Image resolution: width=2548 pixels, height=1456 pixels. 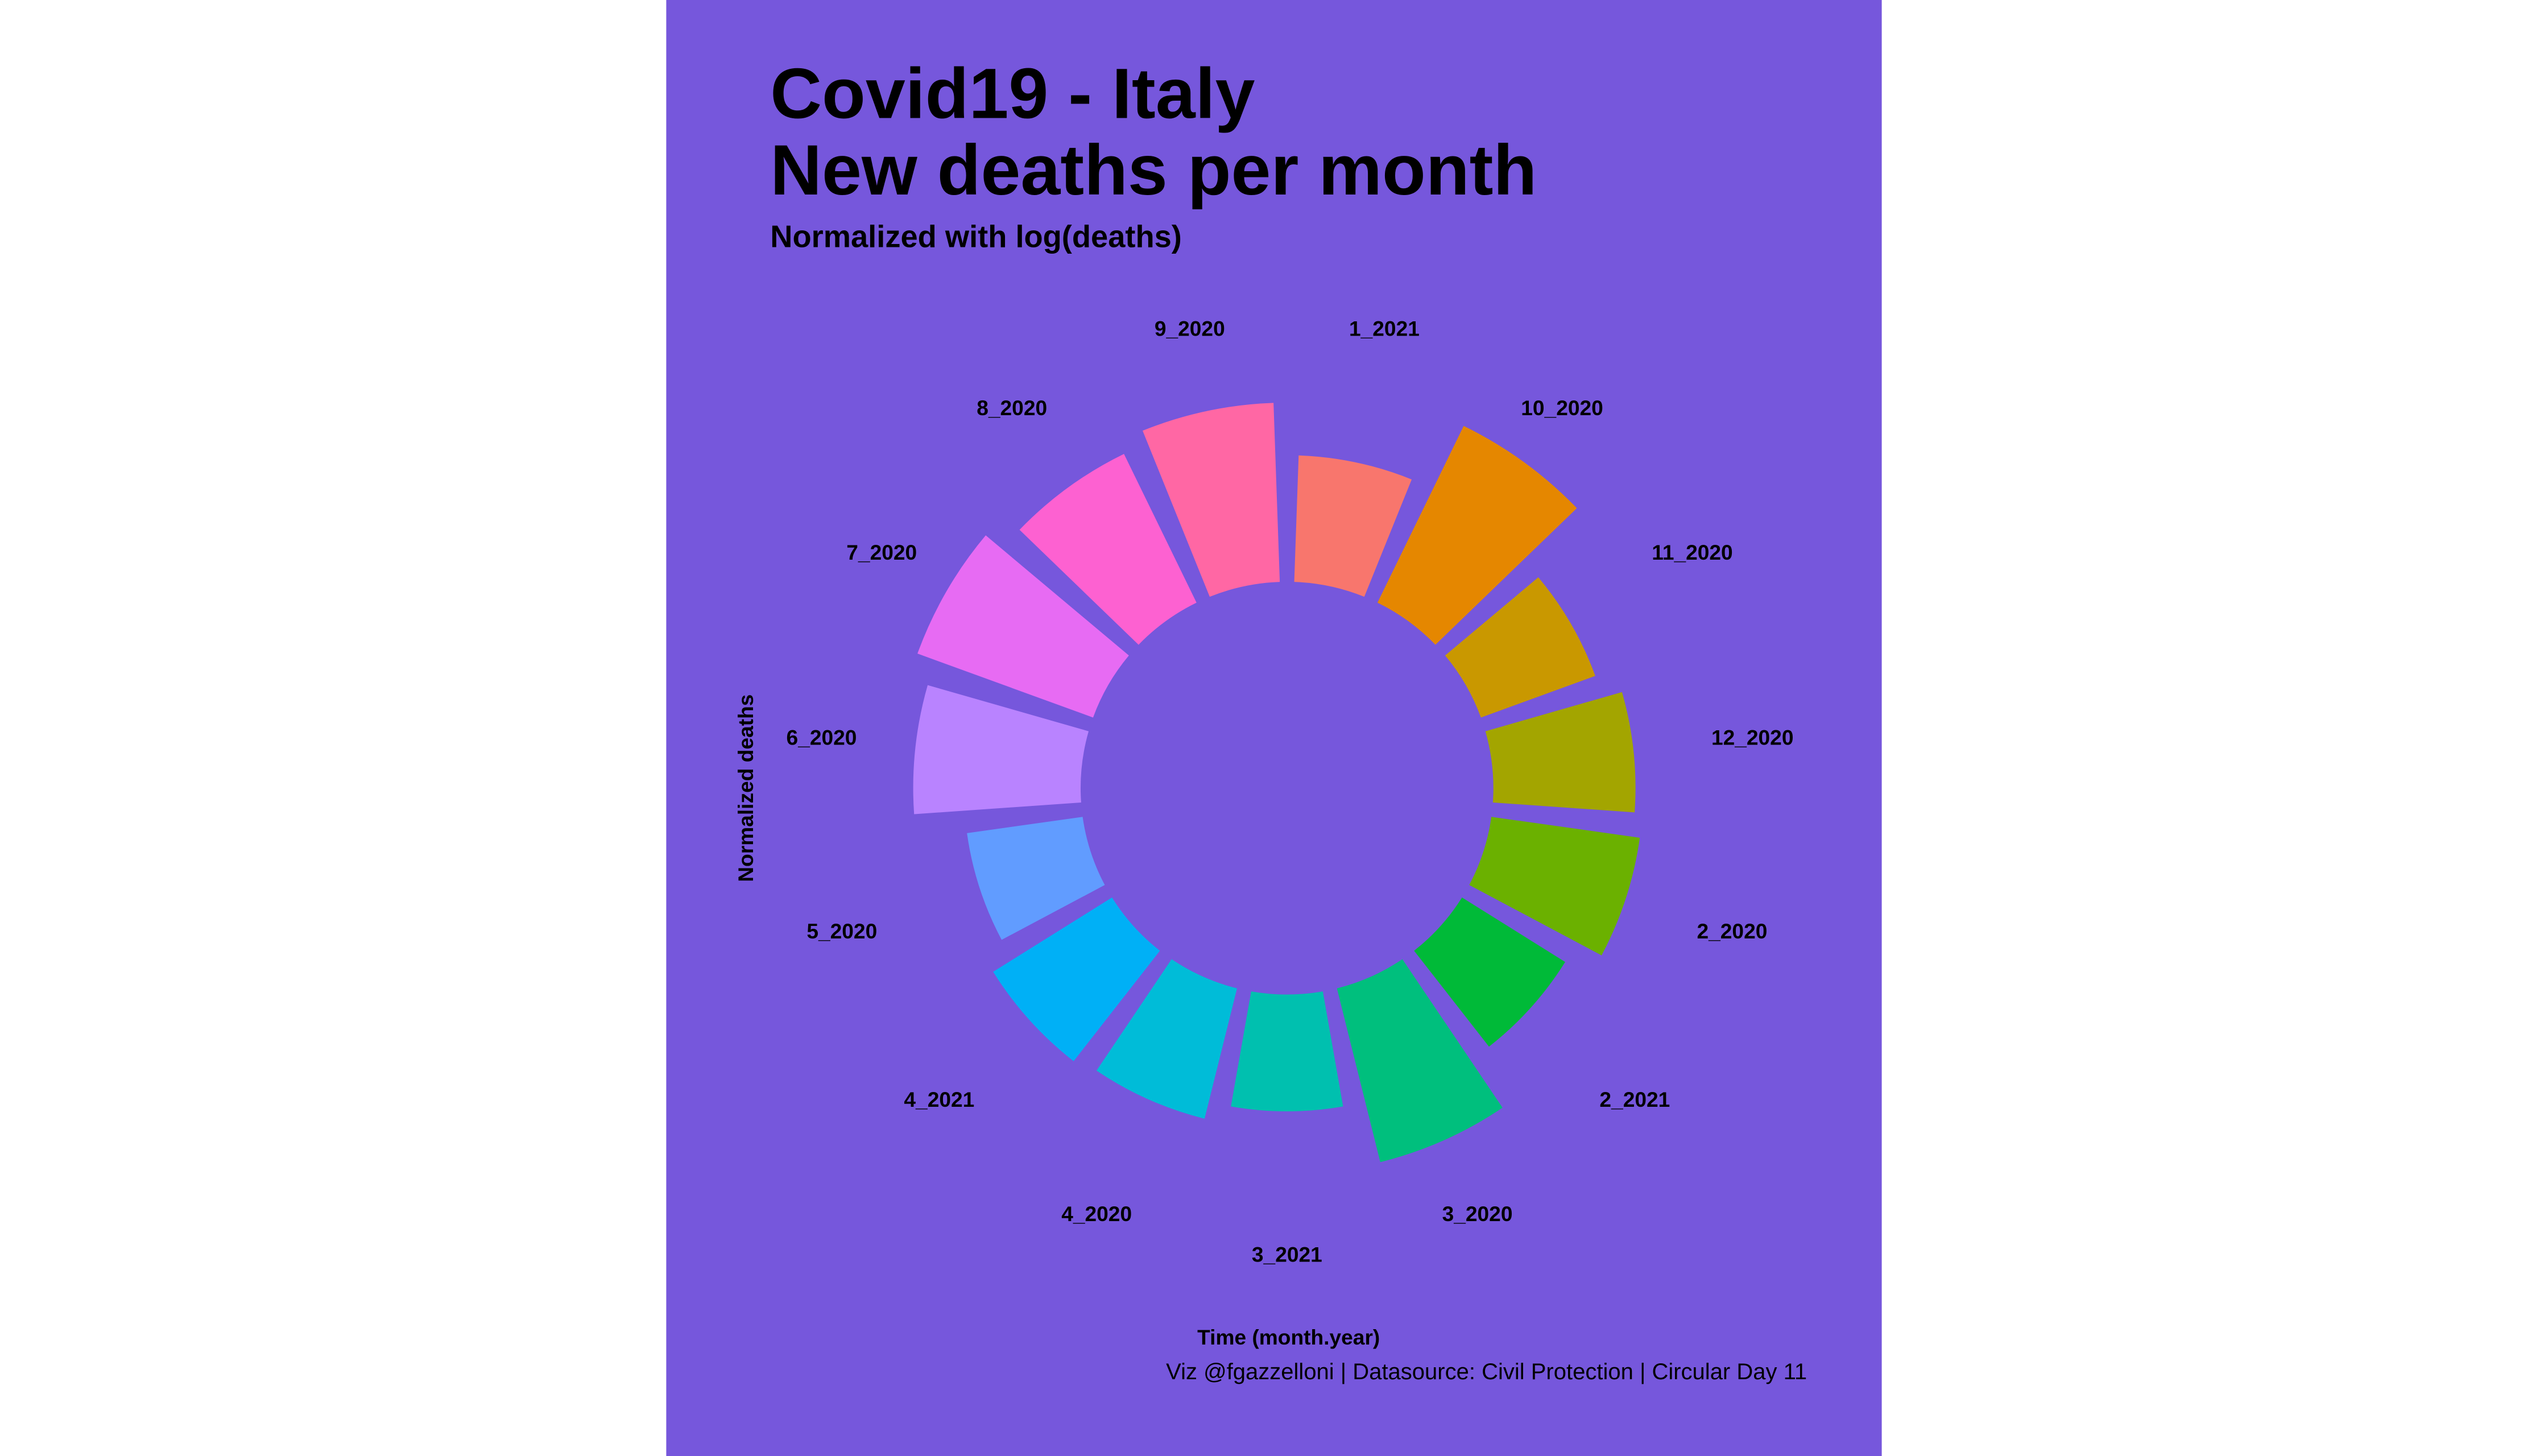 What do you see at coordinates (881, 552) in the screenshot?
I see `category-label: 7_2020` at bounding box center [881, 552].